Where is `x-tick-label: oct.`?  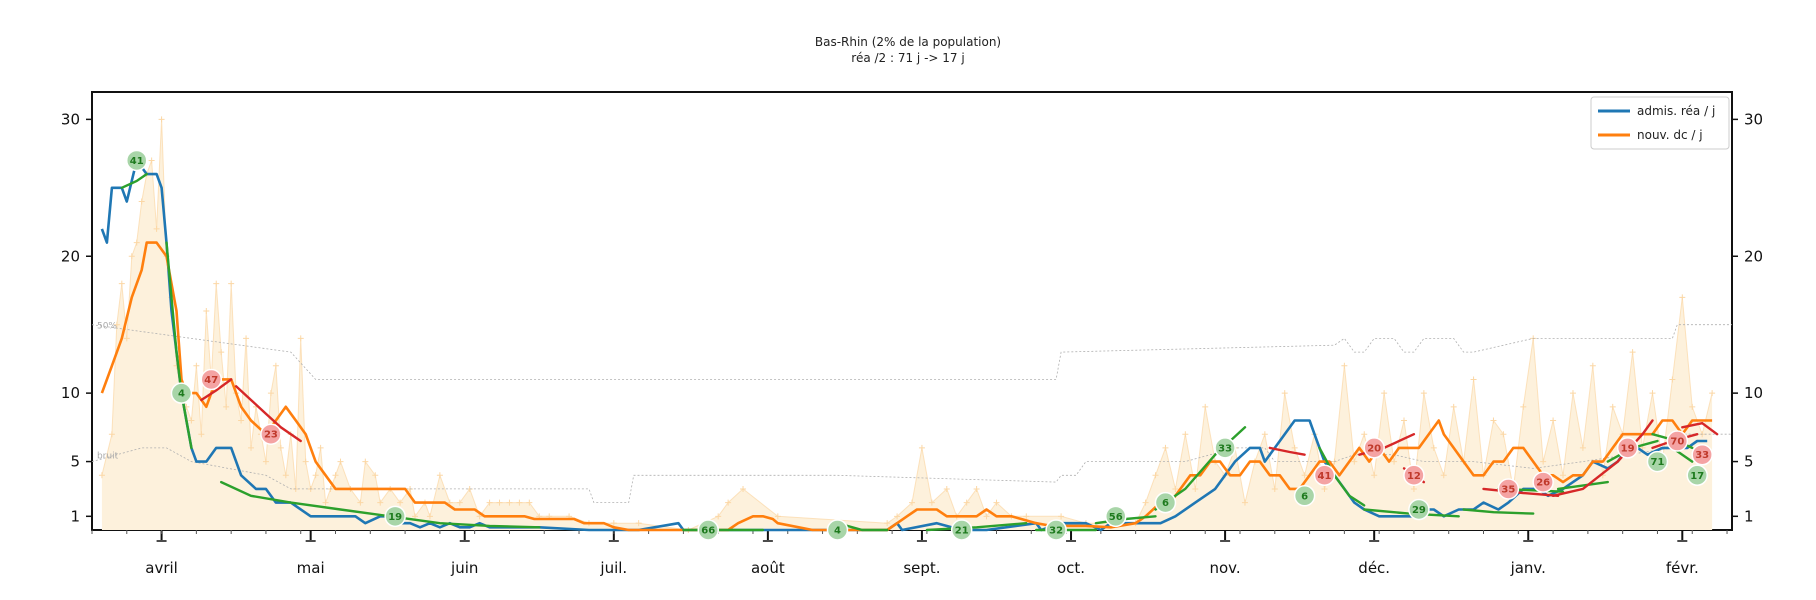 x-tick-label: oct. is located at coordinates (1071, 568).